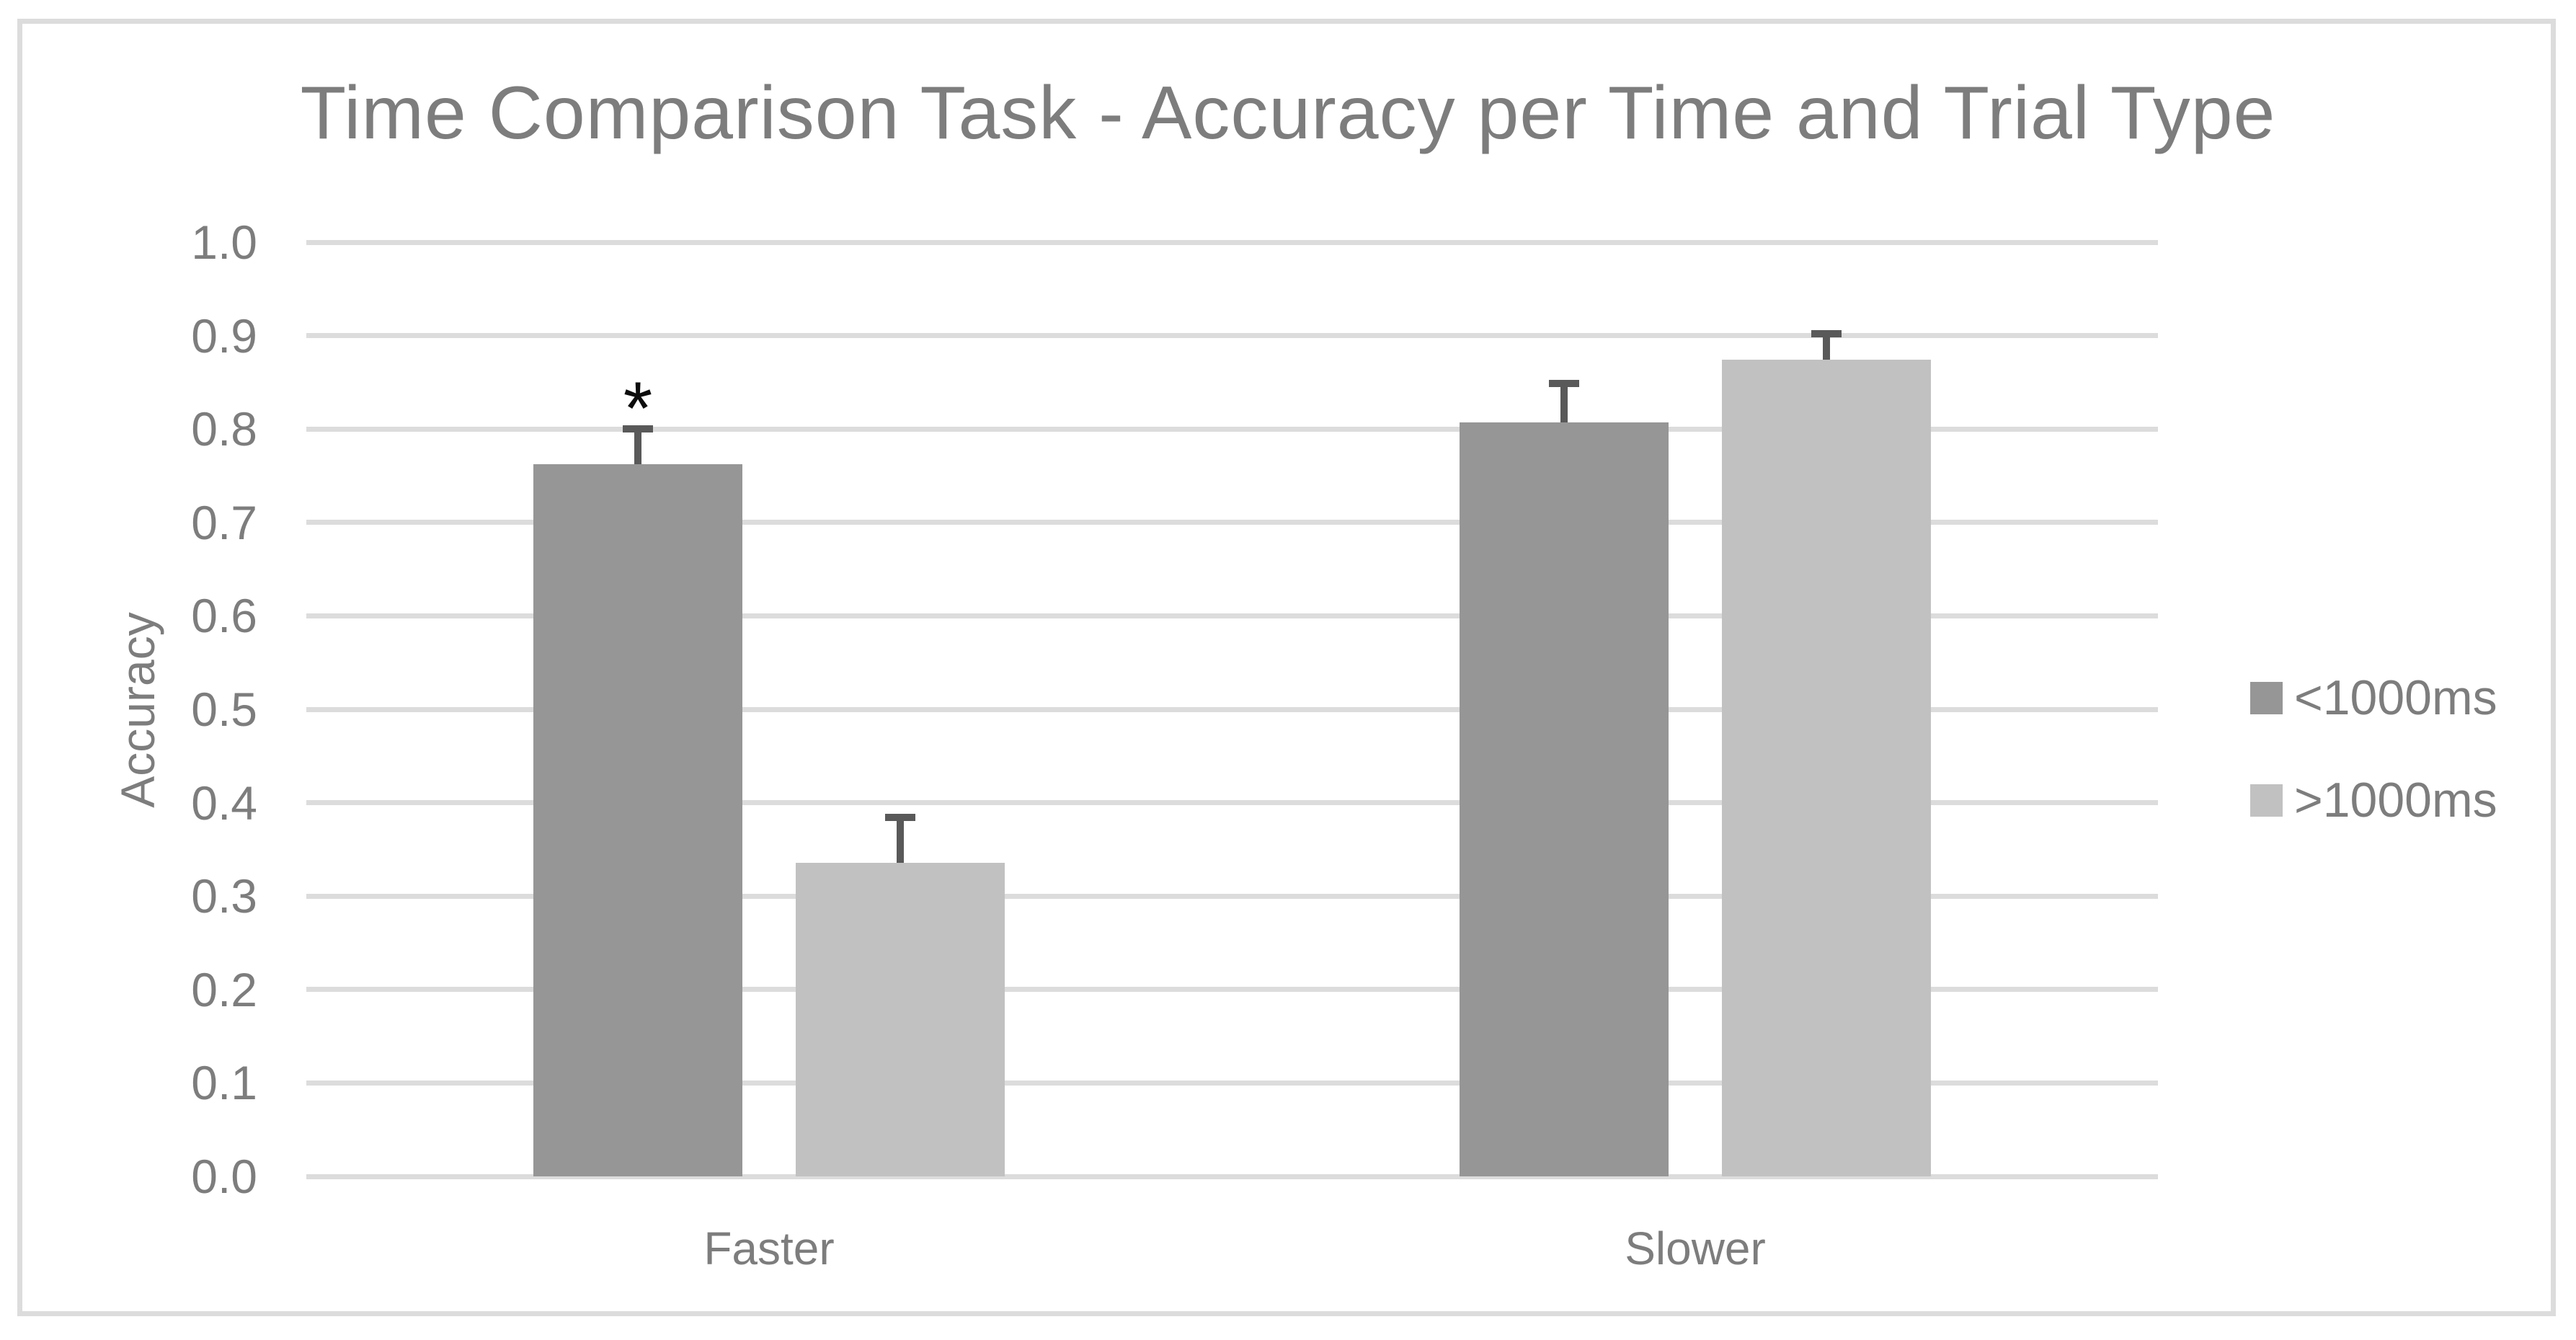  What do you see at coordinates (2395, 800) in the screenshot?
I see `legend-label: >1000ms` at bounding box center [2395, 800].